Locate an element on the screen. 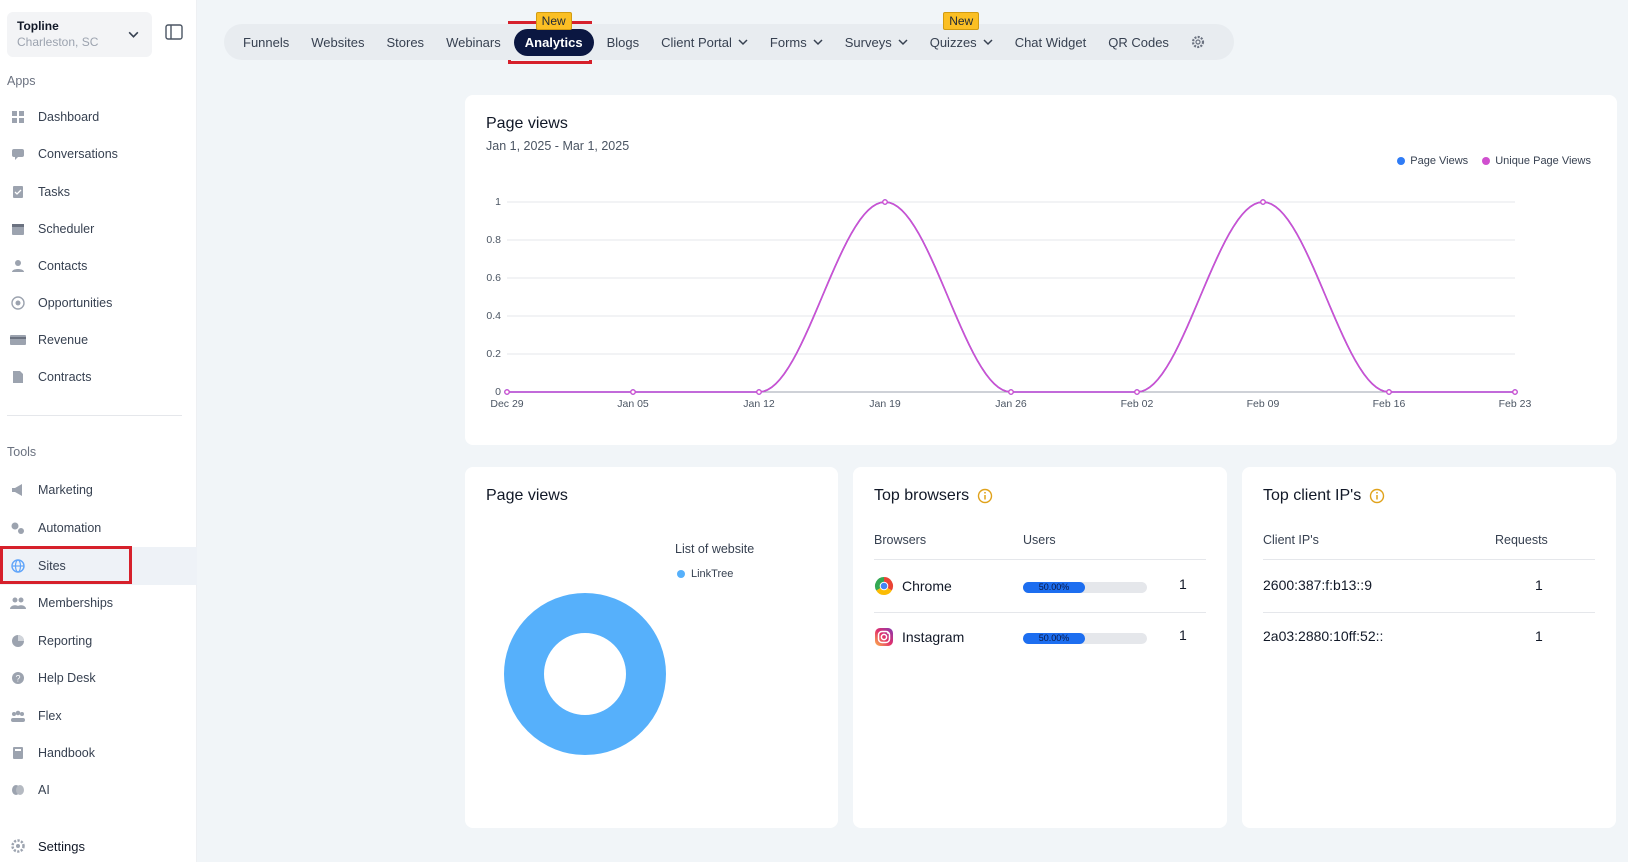  chart-legend: Page Views Unique Page Views is located at coordinates (1494, 161).